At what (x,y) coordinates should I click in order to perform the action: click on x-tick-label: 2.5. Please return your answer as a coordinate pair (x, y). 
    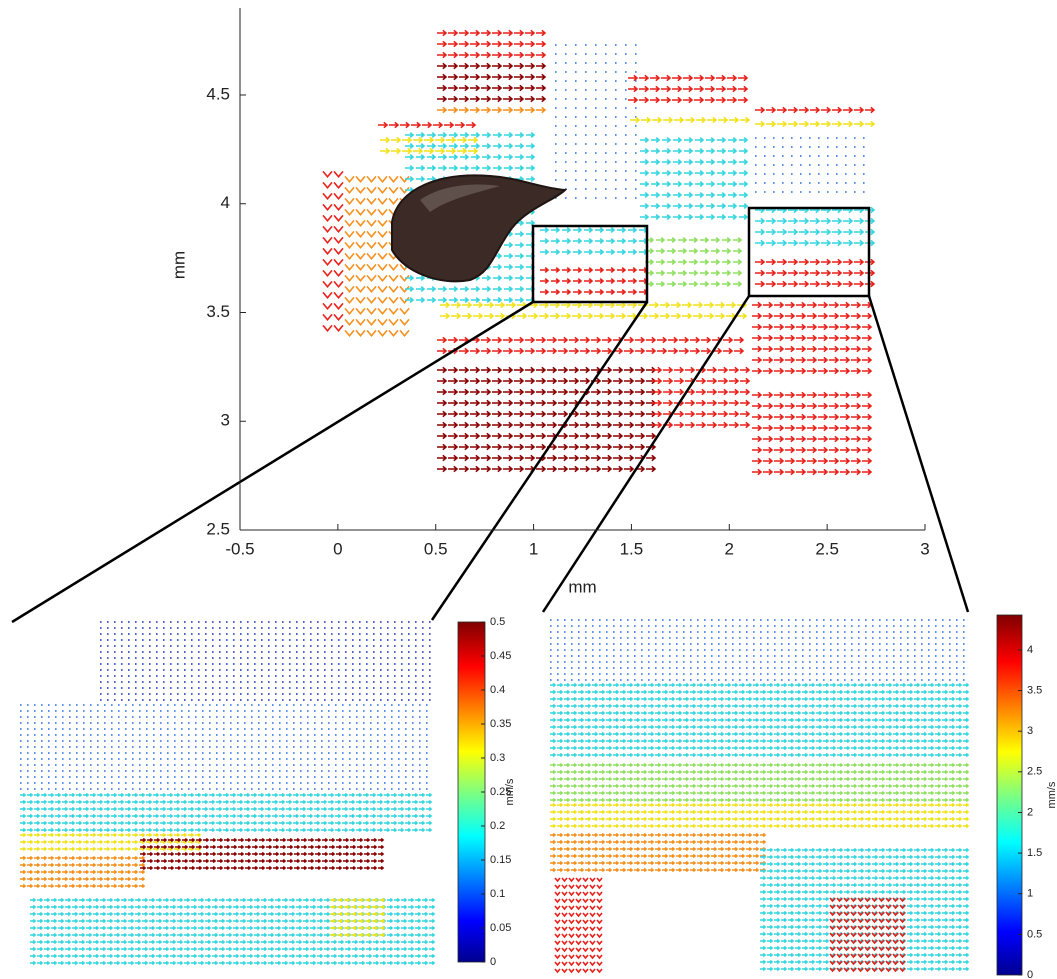
    Looking at the image, I should click on (827, 548).